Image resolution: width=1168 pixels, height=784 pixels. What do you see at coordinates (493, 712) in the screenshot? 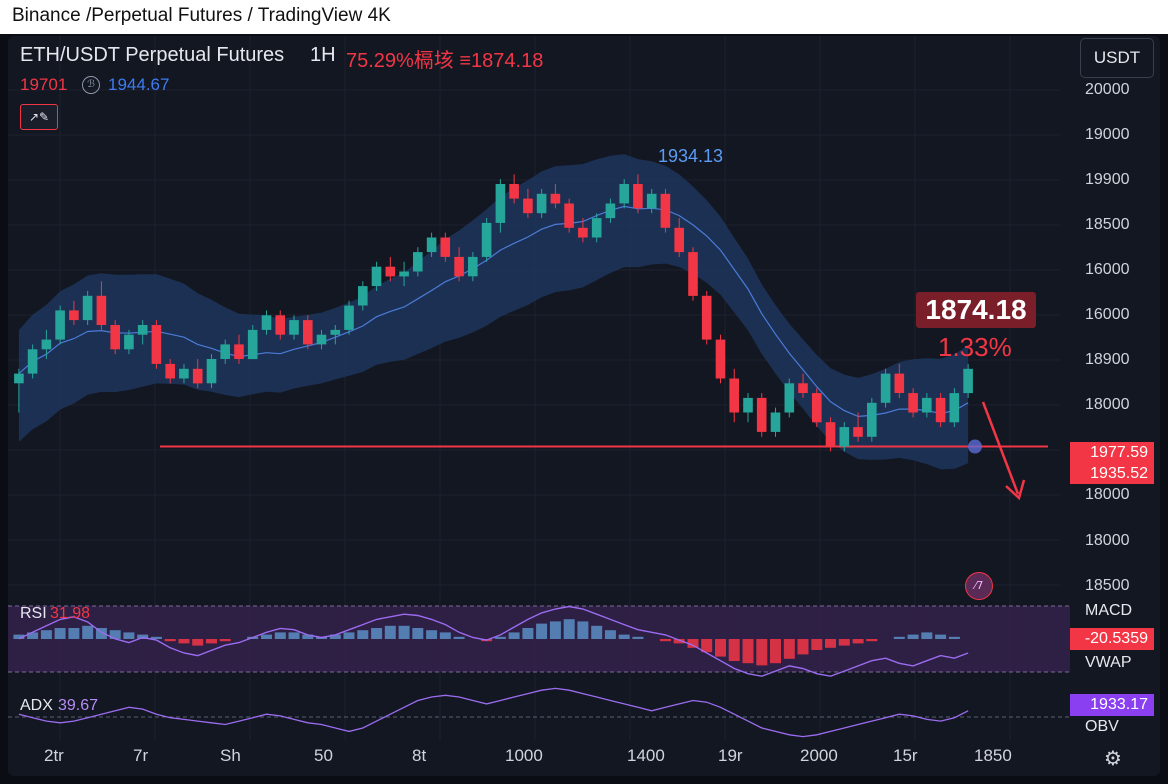
I see `adx-line` at bounding box center [493, 712].